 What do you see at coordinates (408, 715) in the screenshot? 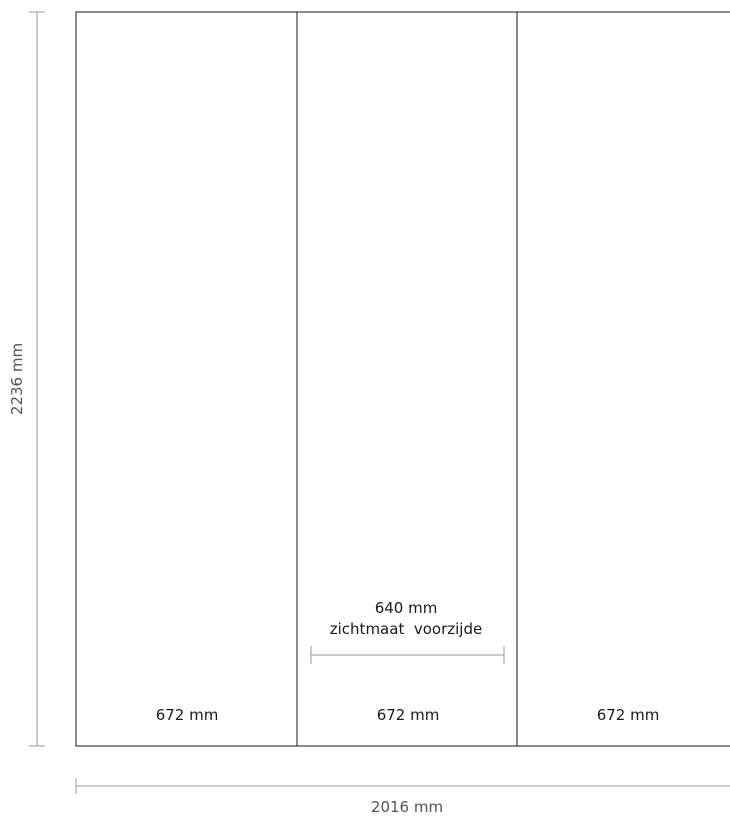
I see `panel-2-width-label: 672 mm` at bounding box center [408, 715].